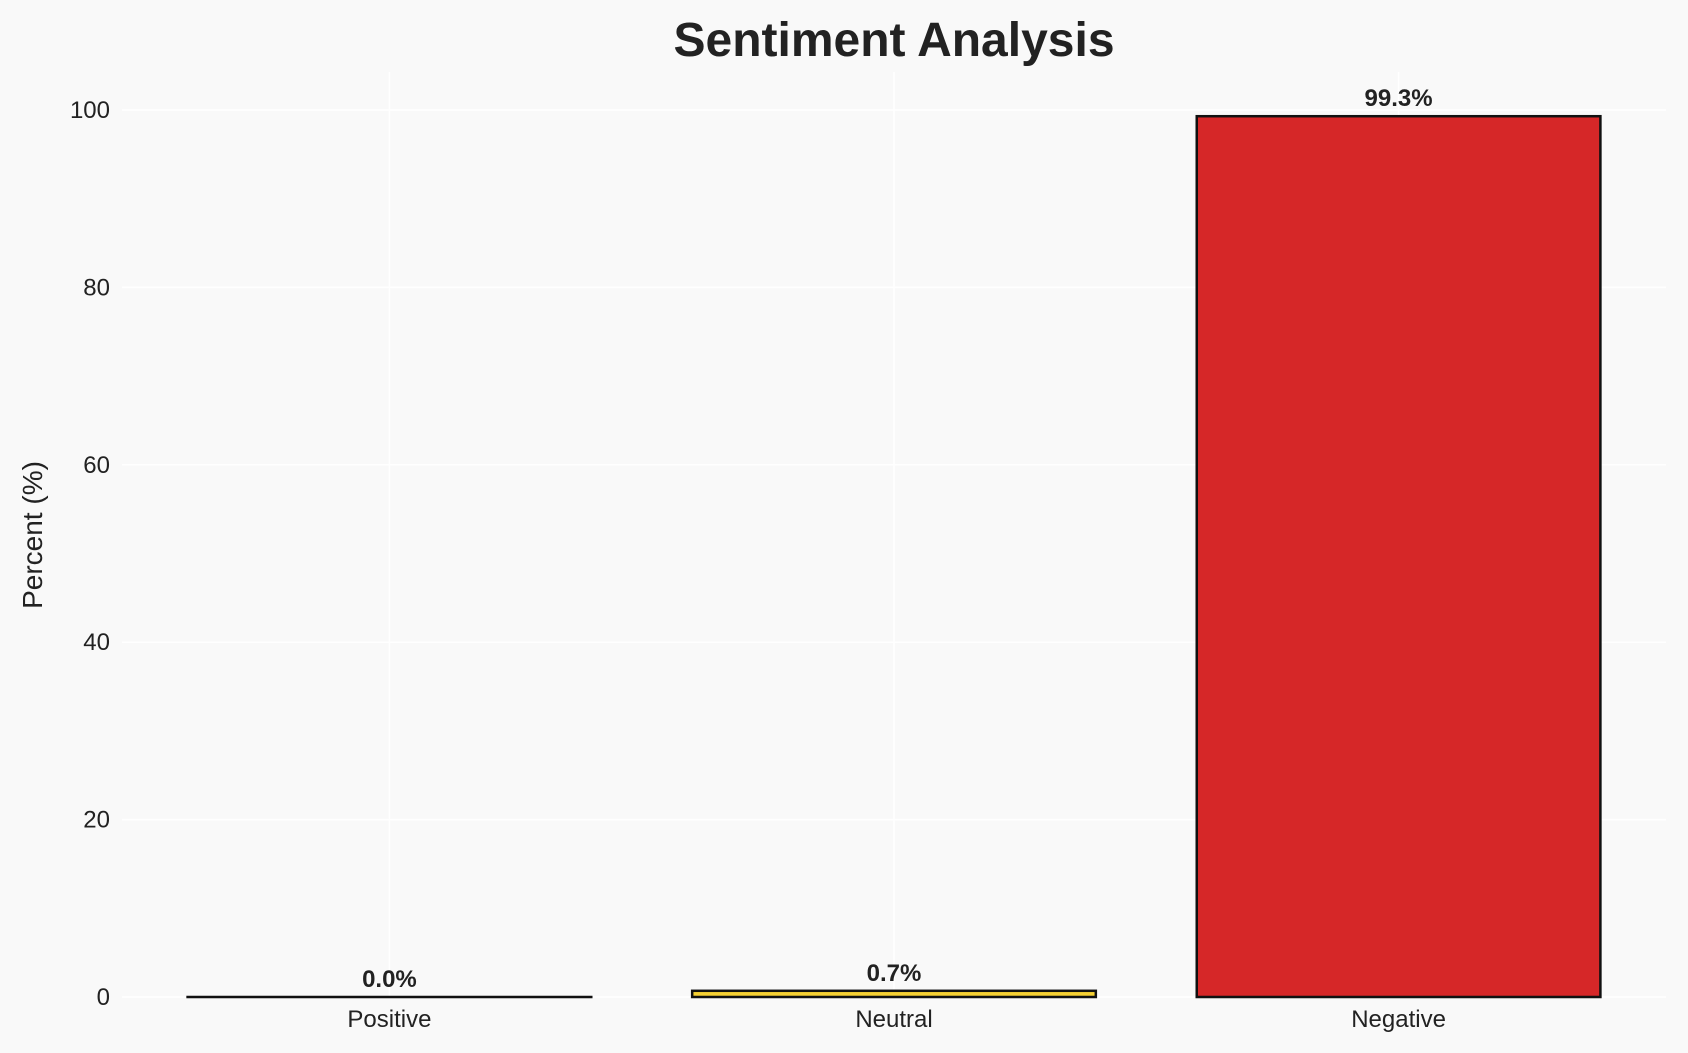  What do you see at coordinates (96, 642) in the screenshot?
I see `y-tick-label: 40` at bounding box center [96, 642].